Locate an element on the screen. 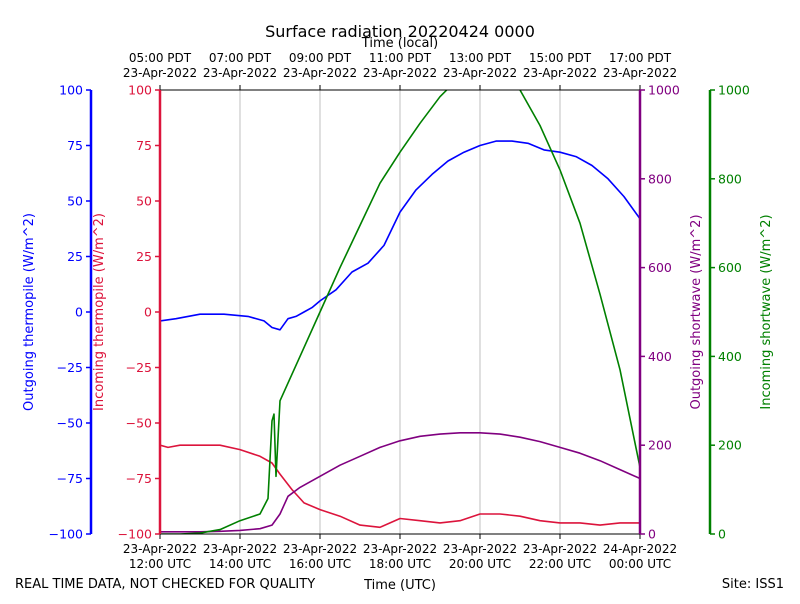 The width and height of the screenshot is (800, 604). out_sw-tick-label: 0 is located at coordinates (652, 534).